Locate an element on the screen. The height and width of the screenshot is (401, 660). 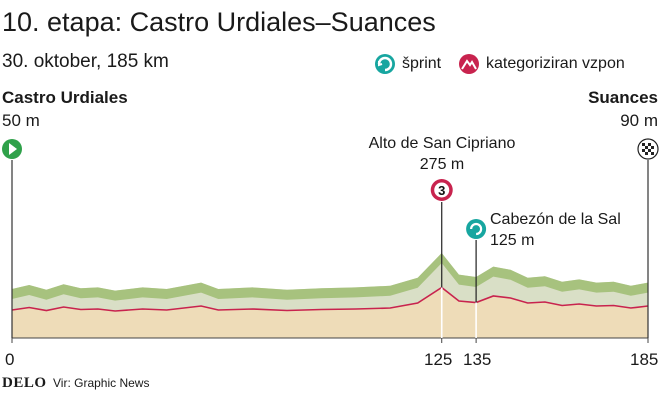
climb-name: Alto de San Cipriano is located at coordinates (442, 143).